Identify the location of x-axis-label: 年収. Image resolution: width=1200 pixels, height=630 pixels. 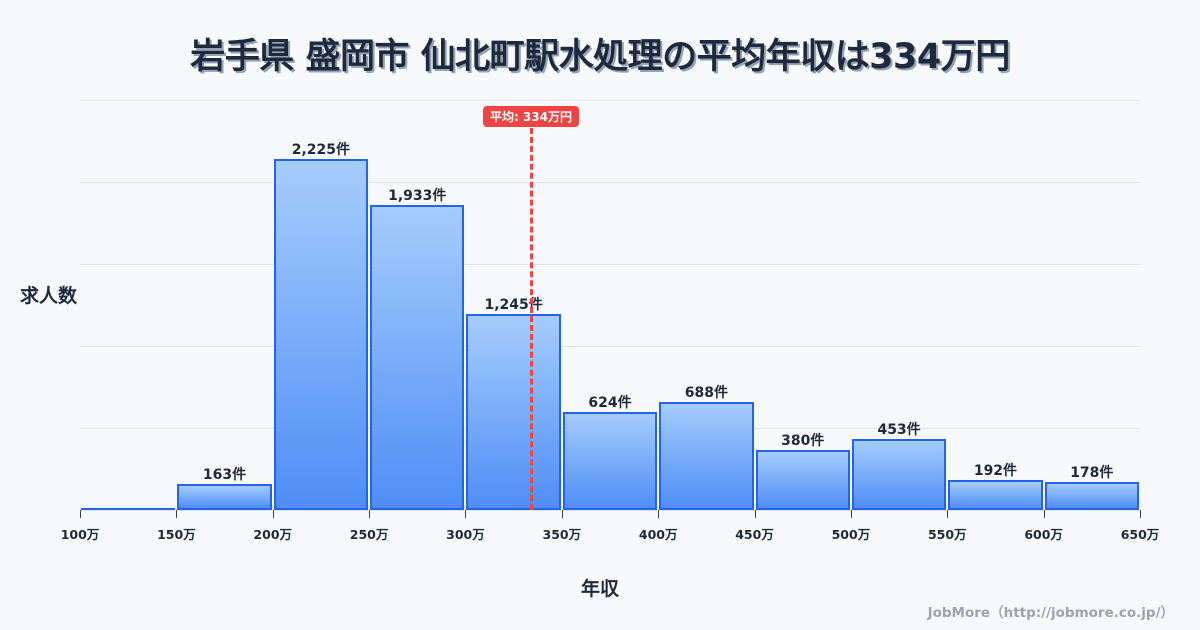
(599, 589).